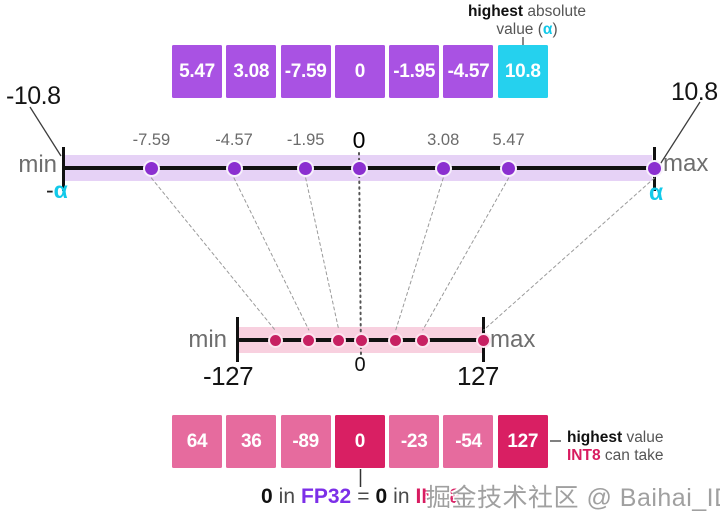 This screenshot has width=720, height=521. What do you see at coordinates (401, 496) in the screenshot?
I see `equation-in-2: in` at bounding box center [401, 496].